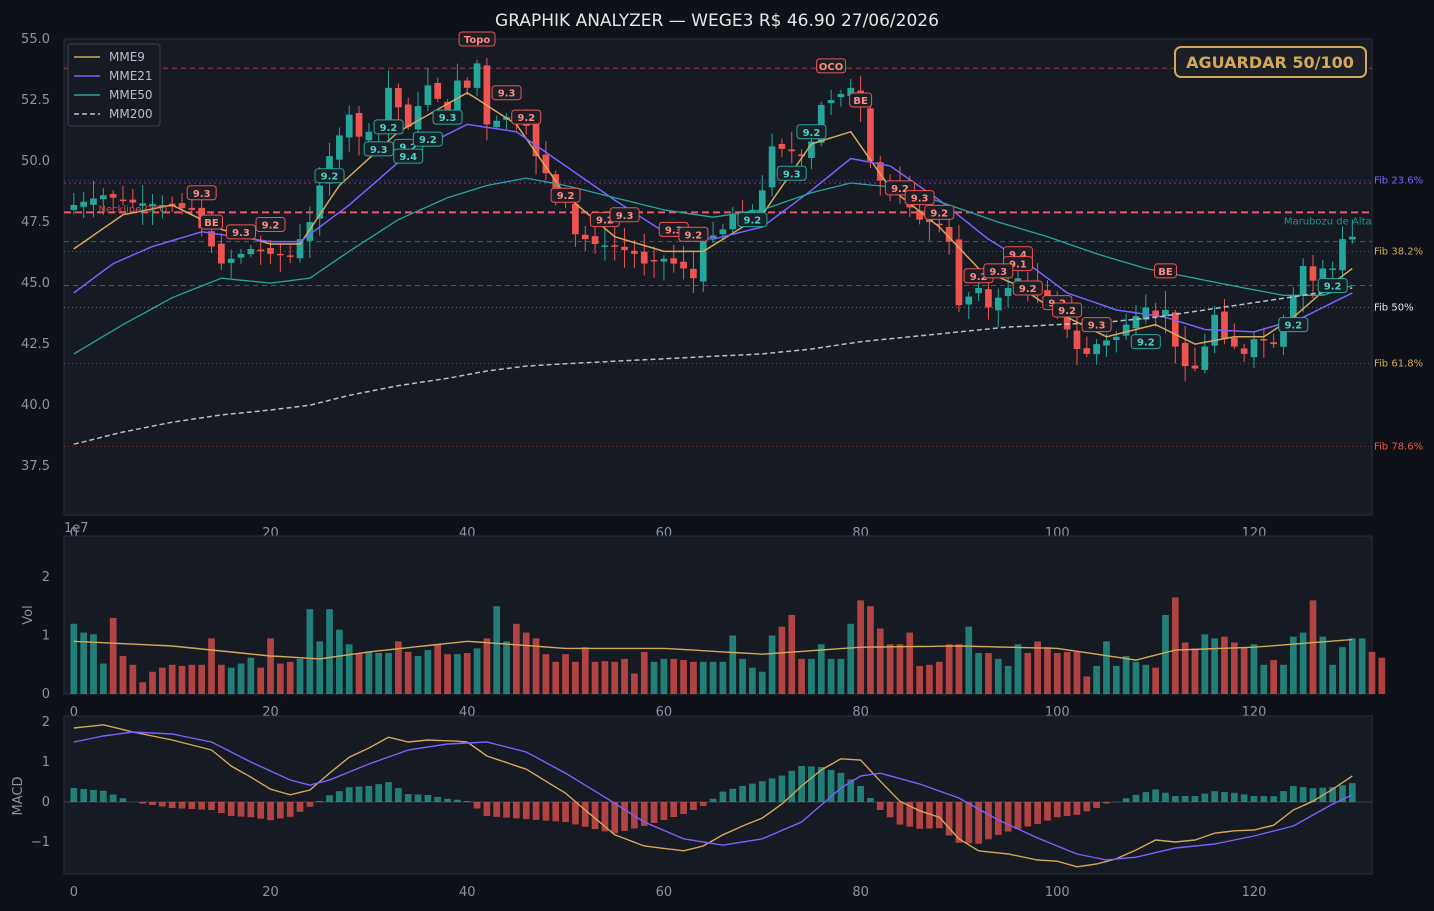 This screenshot has width=1434, height=911. I want to click on pattern-label-text: 9.4, so click(1018, 255).